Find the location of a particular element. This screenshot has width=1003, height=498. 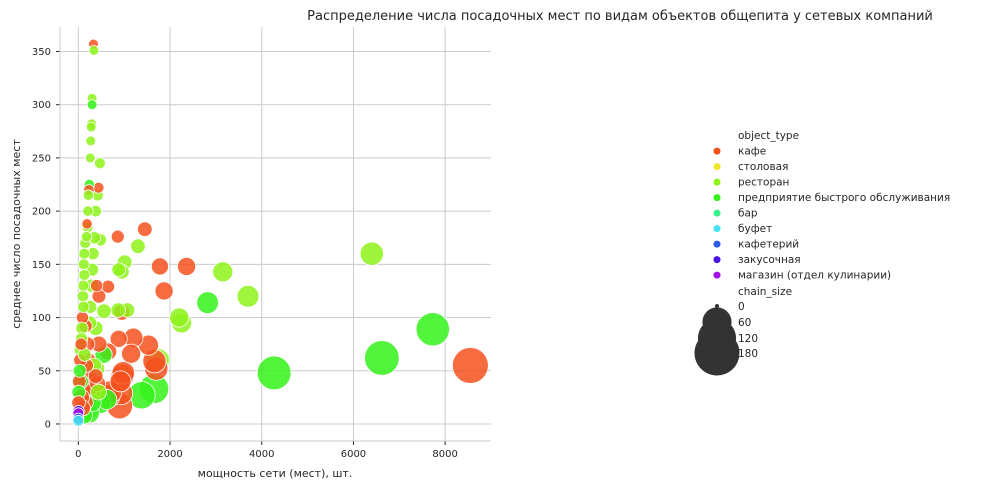

x-tick-label: 4000 is located at coordinates (261, 454).